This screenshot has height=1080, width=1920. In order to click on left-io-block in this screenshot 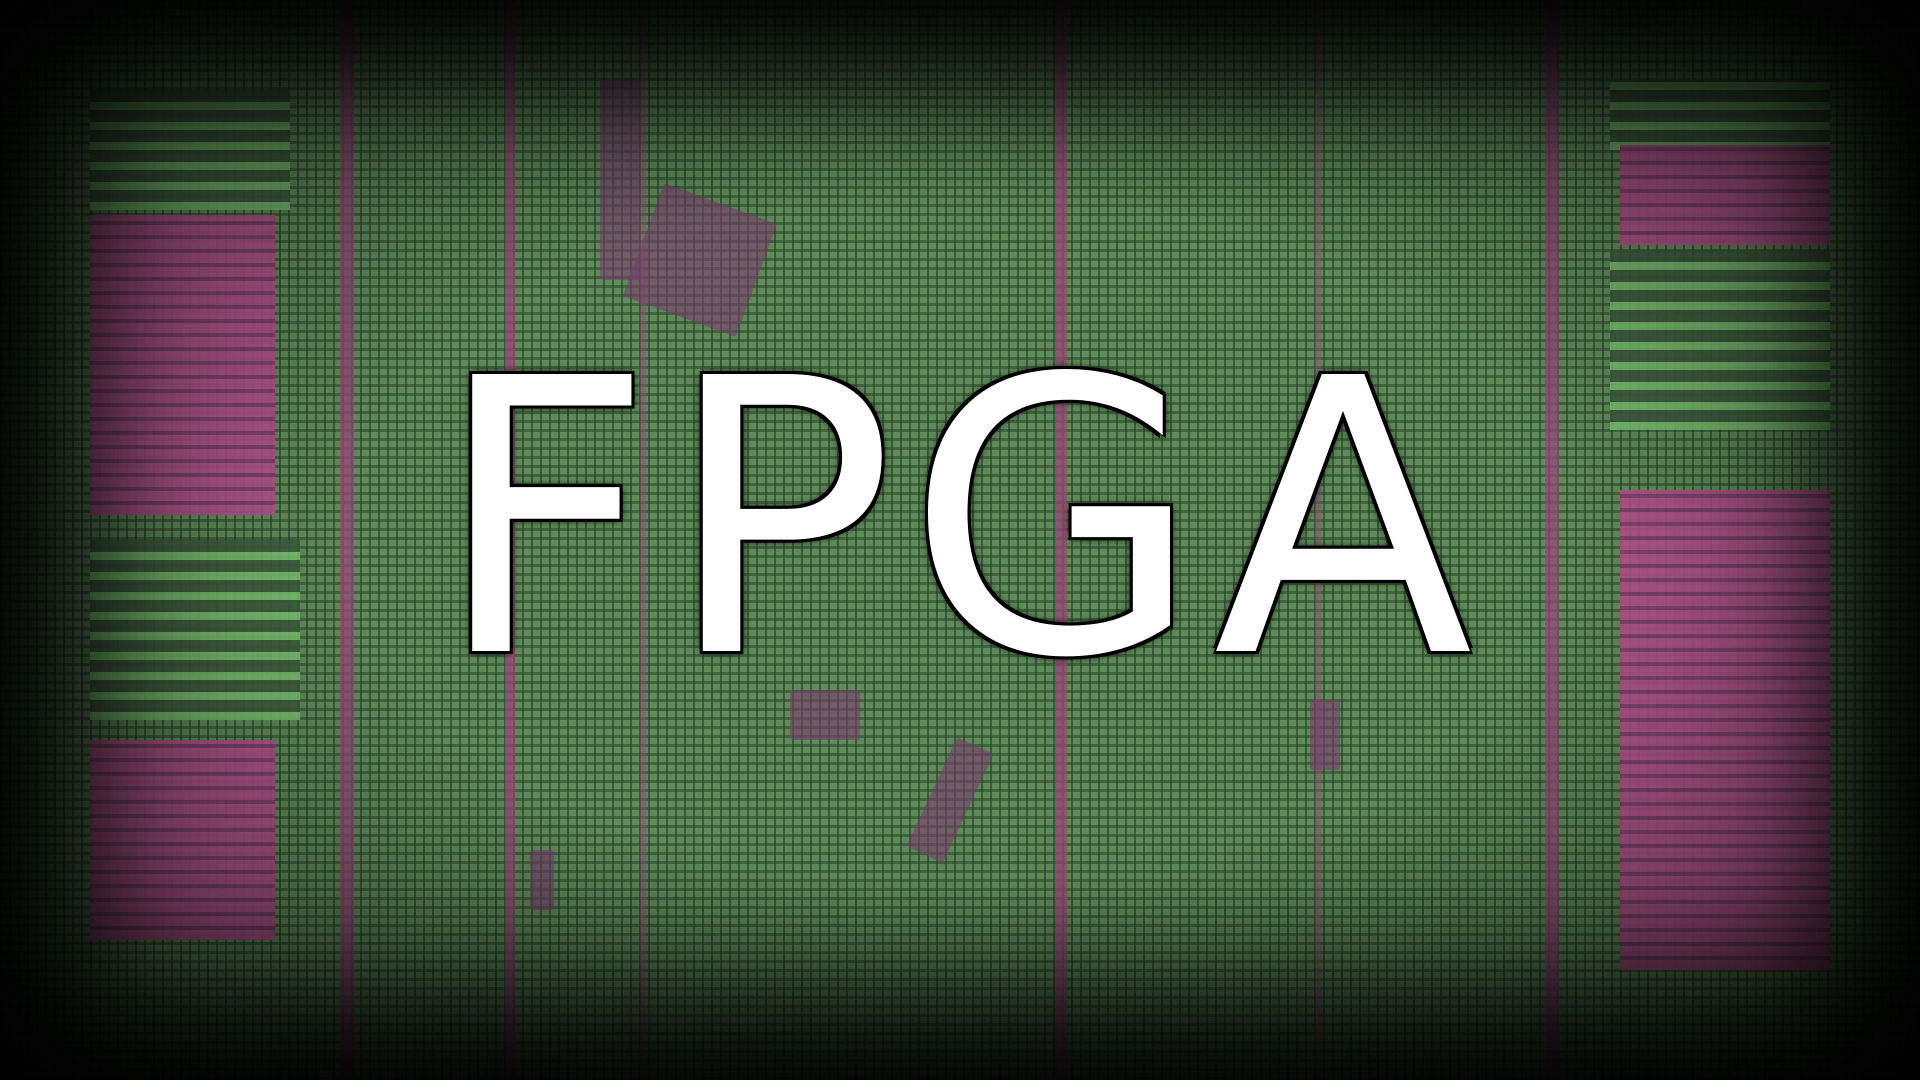, I will do `click(190, 150)`.